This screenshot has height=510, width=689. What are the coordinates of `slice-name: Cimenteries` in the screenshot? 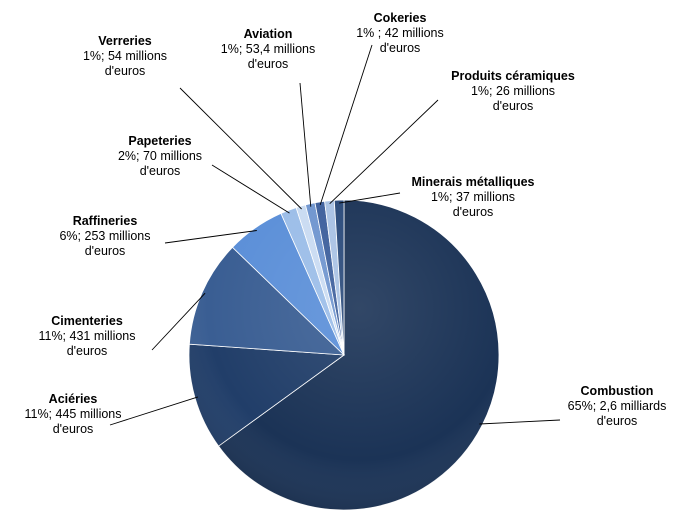 It's located at (87, 321).